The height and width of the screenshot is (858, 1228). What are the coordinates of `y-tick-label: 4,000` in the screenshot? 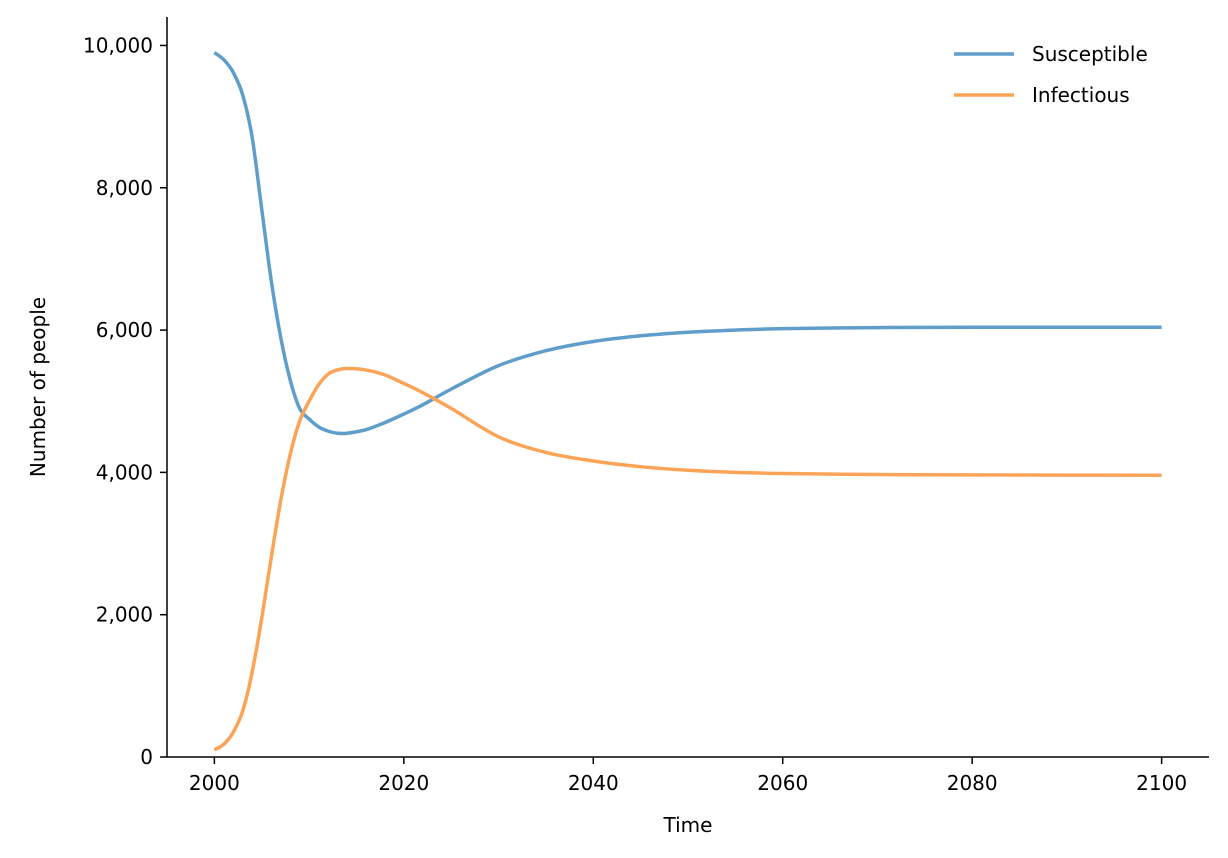 It's located at (124, 472).